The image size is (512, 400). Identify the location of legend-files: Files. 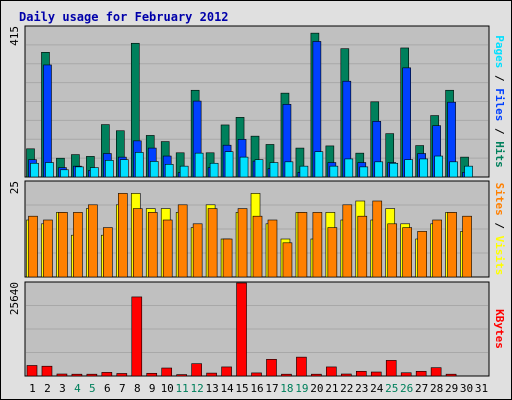
(499, 104).